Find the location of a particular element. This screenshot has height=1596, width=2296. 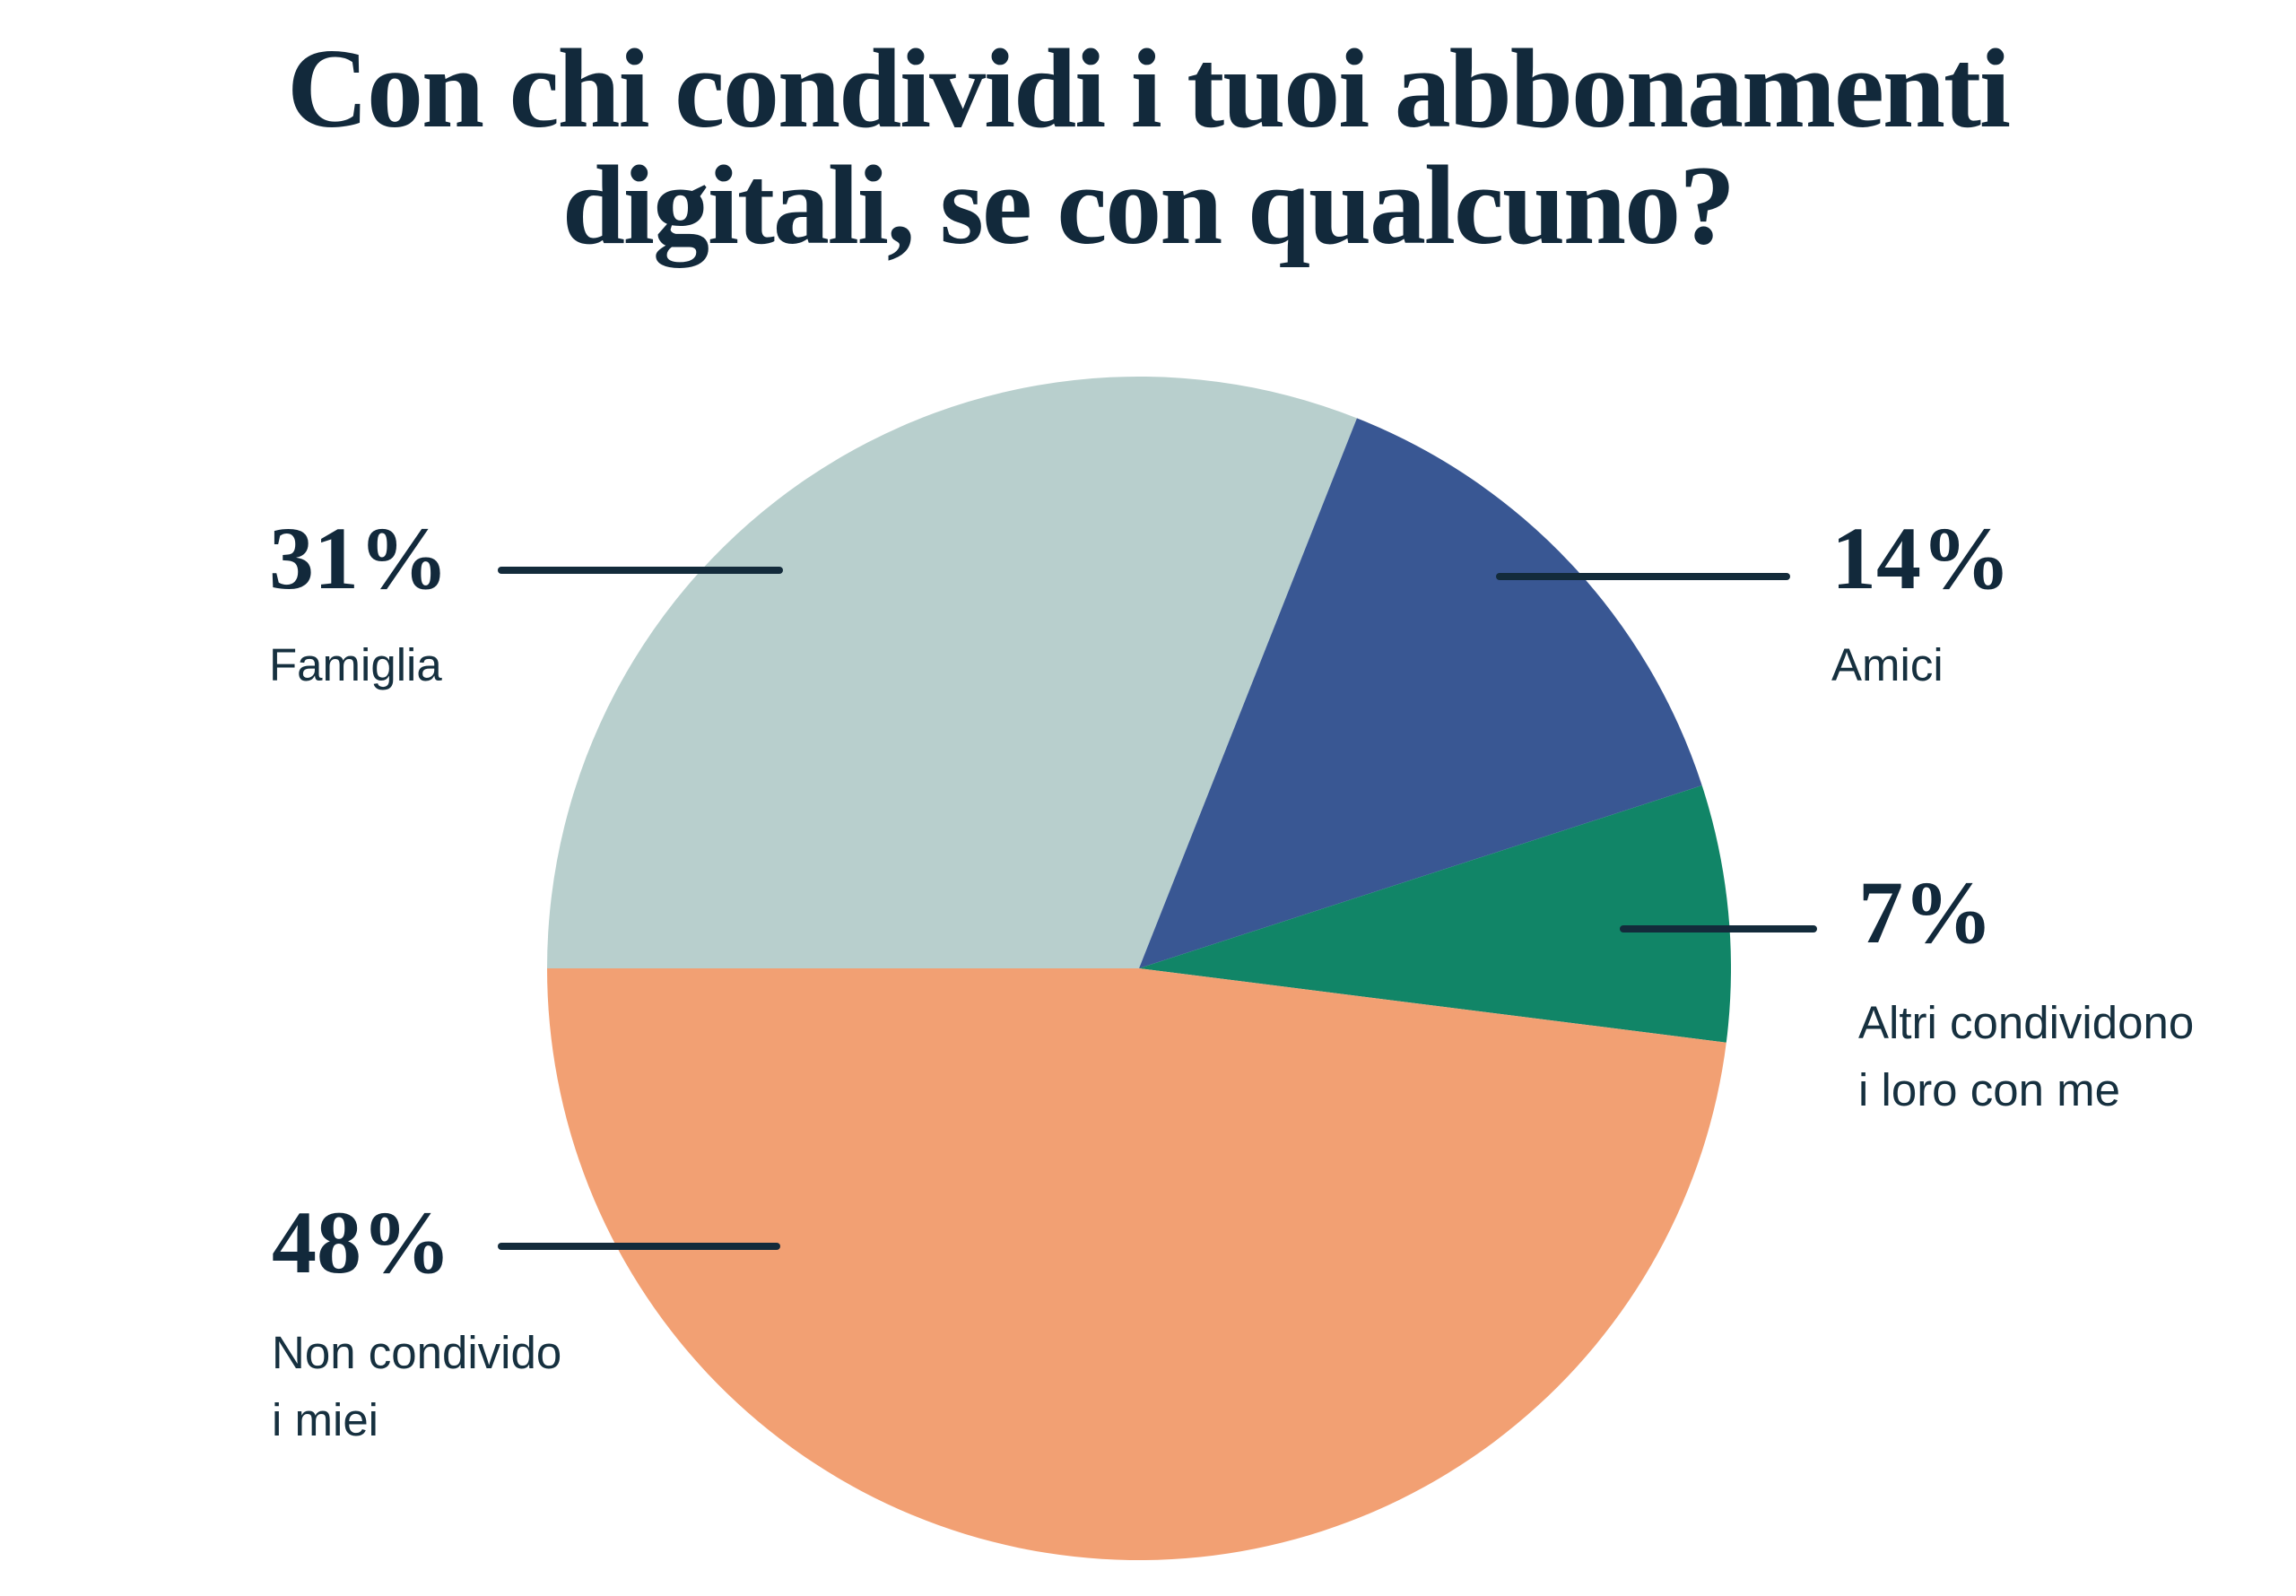

pie-slice-amici is located at coordinates (1420, 694).